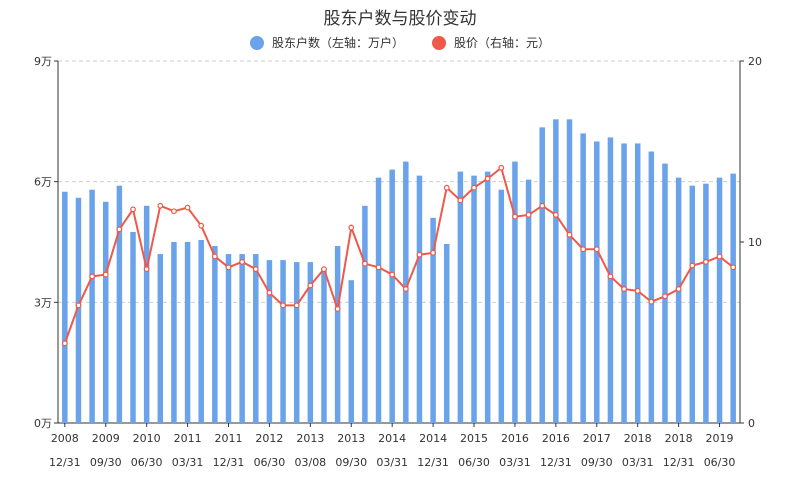  What do you see at coordinates (720, 438) in the screenshot?
I see `x-axis-year-label: 2019` at bounding box center [720, 438].